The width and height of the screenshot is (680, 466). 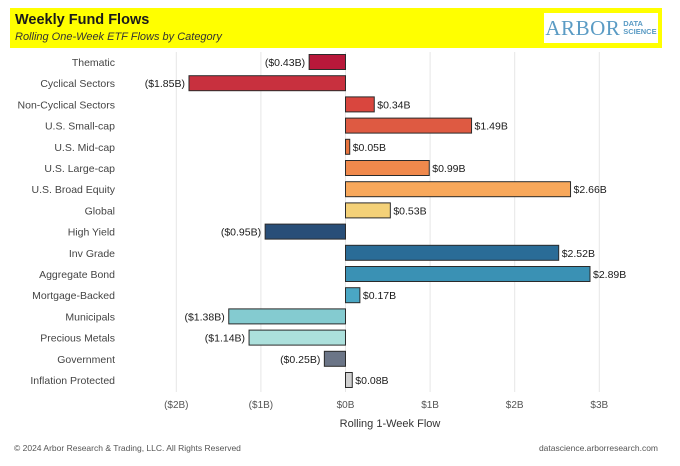 What do you see at coordinates (633, 23) in the screenshot?
I see `logo-subtext-line-1: DATA` at bounding box center [633, 23].